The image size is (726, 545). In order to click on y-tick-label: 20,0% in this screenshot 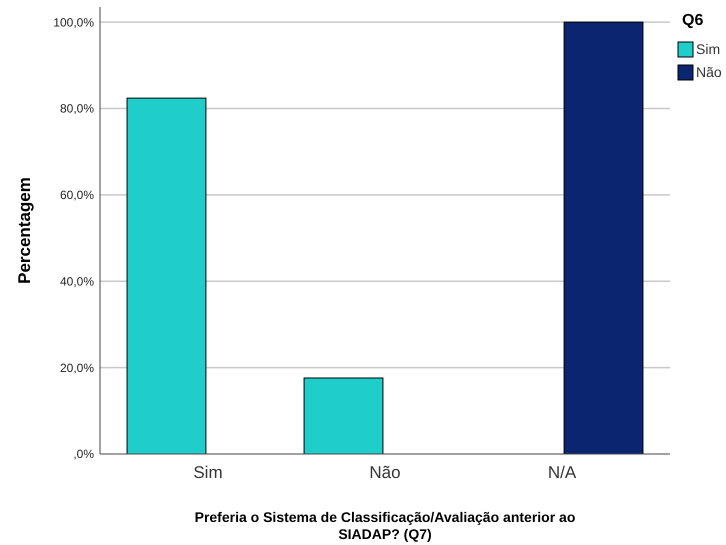, I will do `click(77, 367)`.